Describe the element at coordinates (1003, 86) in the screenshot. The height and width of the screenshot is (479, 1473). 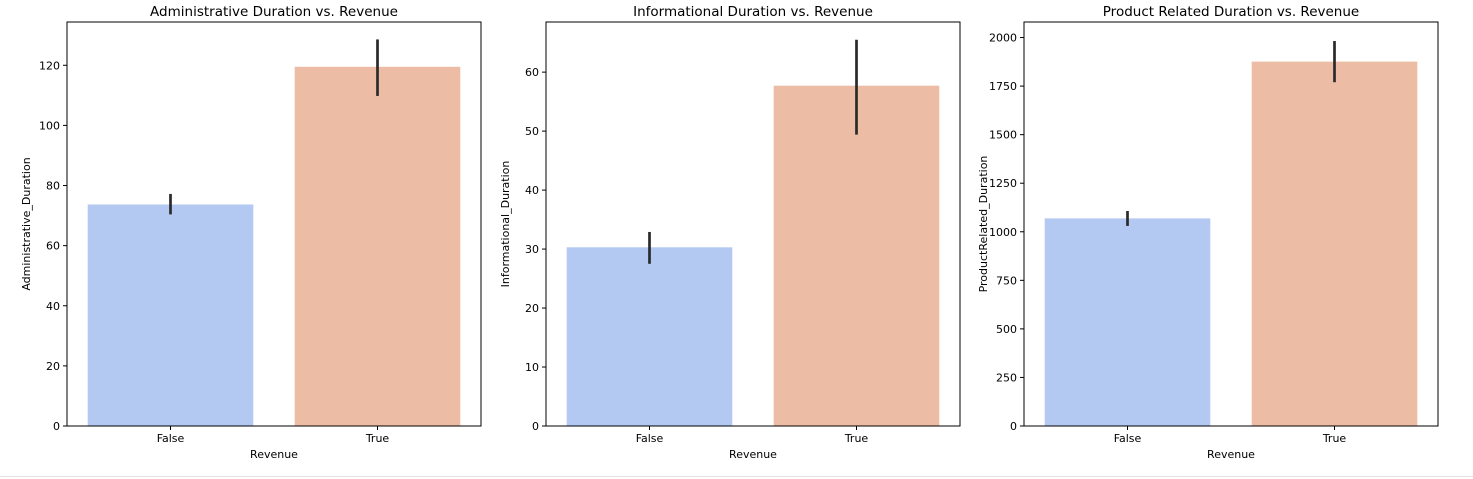
I see `y-tick-label: 1750` at that location.